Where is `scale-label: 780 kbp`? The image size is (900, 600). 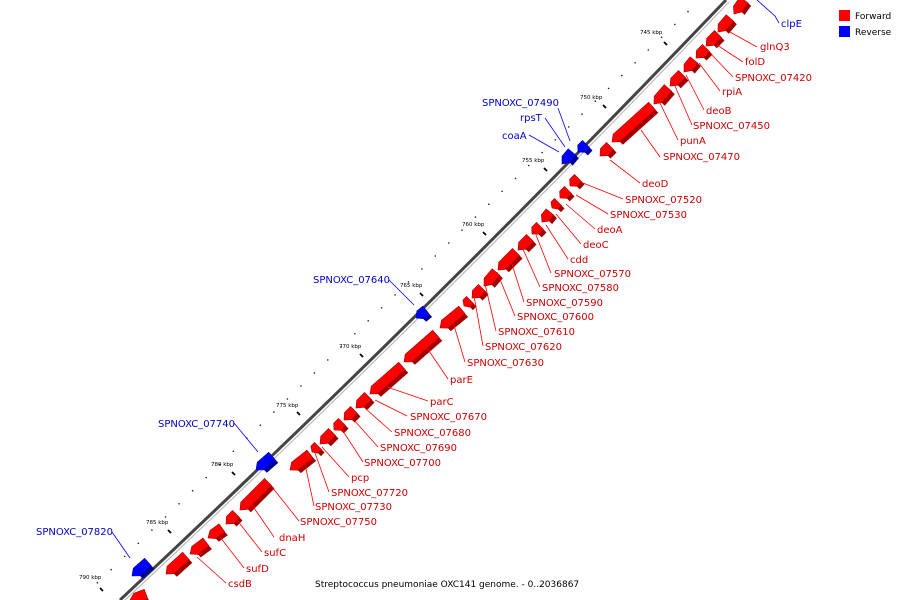 scale-label: 780 kbp is located at coordinates (222, 465).